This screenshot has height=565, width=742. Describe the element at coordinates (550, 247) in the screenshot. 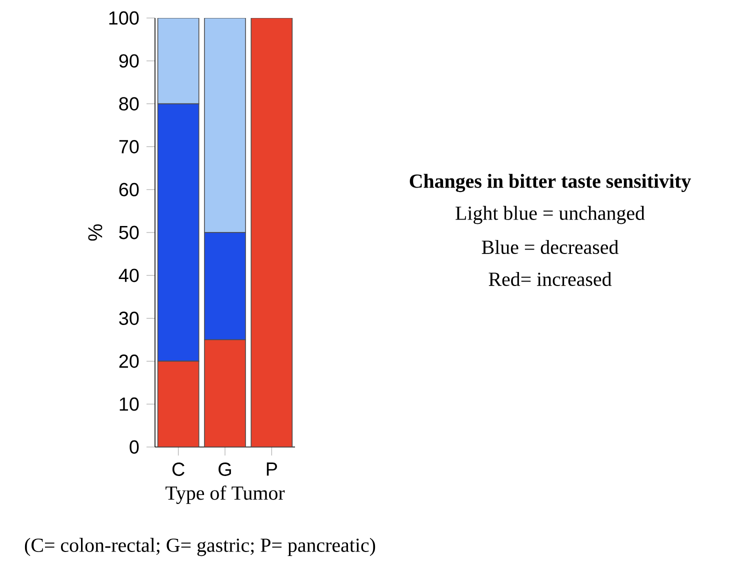

I see `text: Blue = decreased` at that location.